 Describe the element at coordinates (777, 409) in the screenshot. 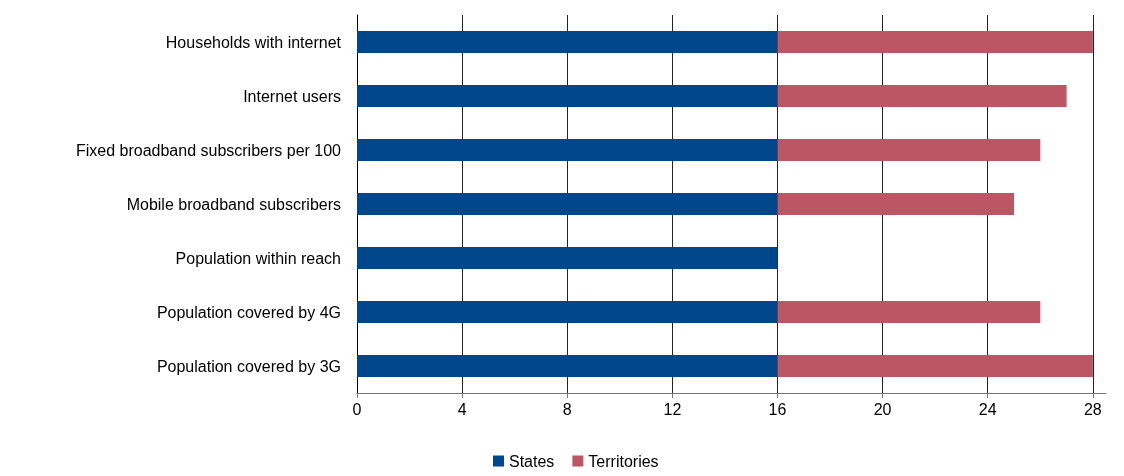

I see `x-tick-label: 16` at that location.